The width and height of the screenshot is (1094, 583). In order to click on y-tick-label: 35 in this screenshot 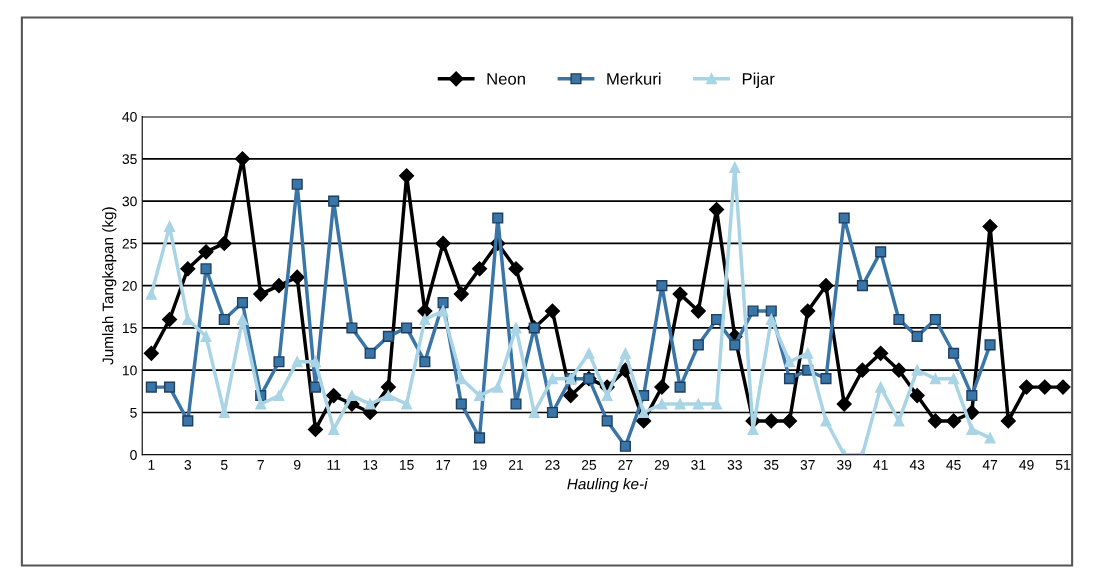, I will do `click(129, 159)`.